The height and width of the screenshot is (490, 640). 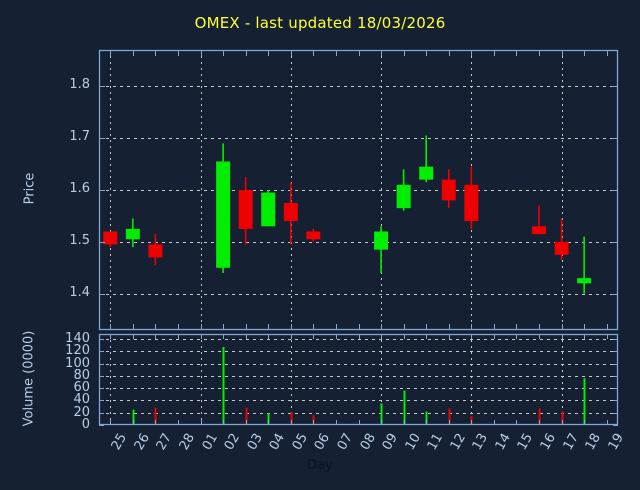 What do you see at coordinates (81, 400) in the screenshot?
I see `volume-tick-label: 40` at bounding box center [81, 400].